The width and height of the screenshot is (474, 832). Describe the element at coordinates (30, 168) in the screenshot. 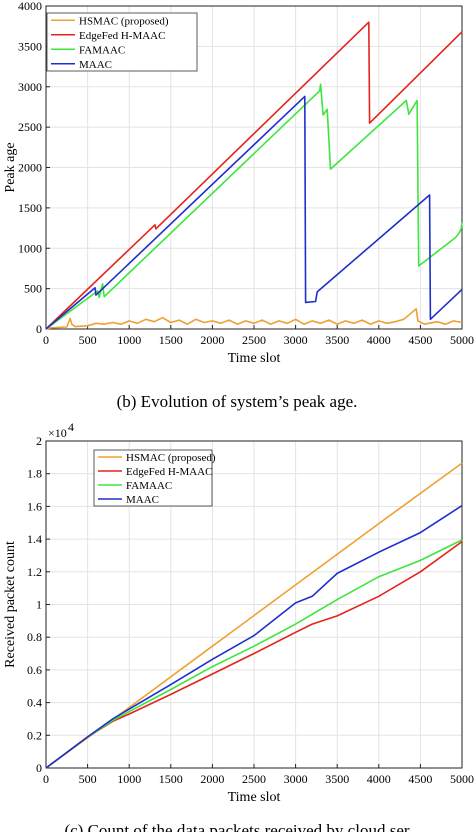

I see `y-tick-label: 2000` at that location.